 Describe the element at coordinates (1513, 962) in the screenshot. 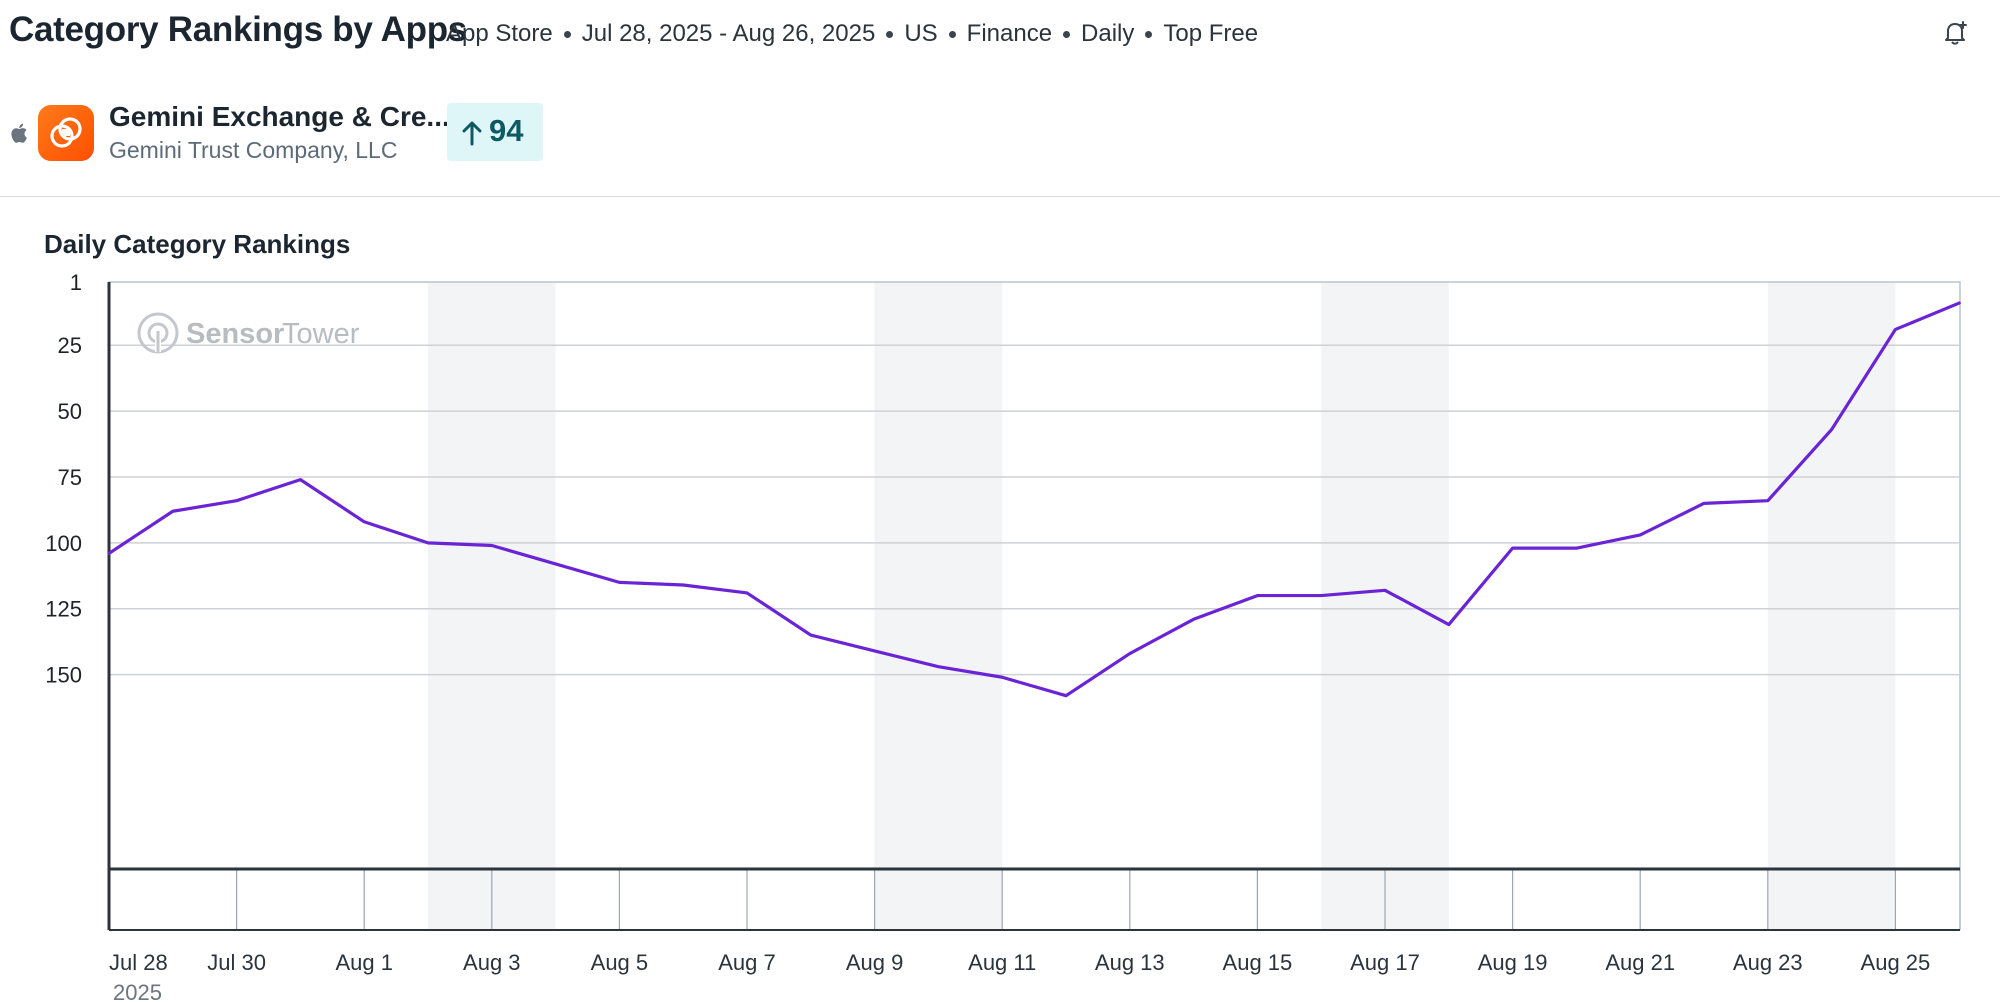

I see `x-tick-label: Aug 19` at that location.